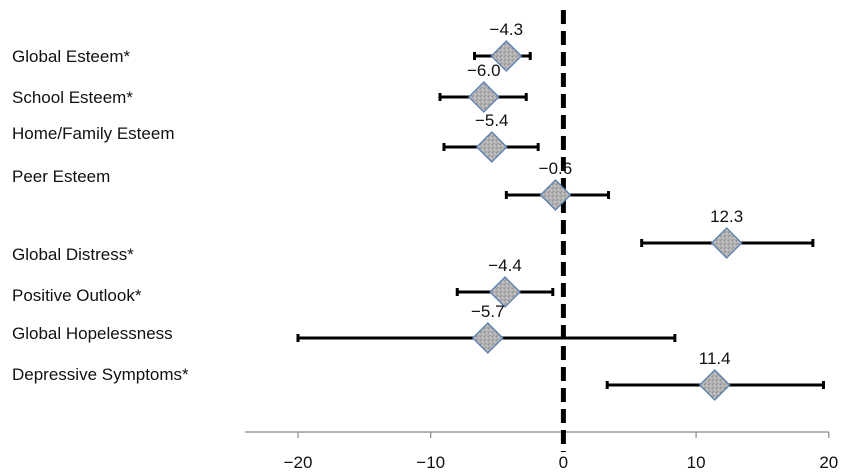  What do you see at coordinates (72, 97) in the screenshot?
I see `row-label: School Esteem*` at bounding box center [72, 97].